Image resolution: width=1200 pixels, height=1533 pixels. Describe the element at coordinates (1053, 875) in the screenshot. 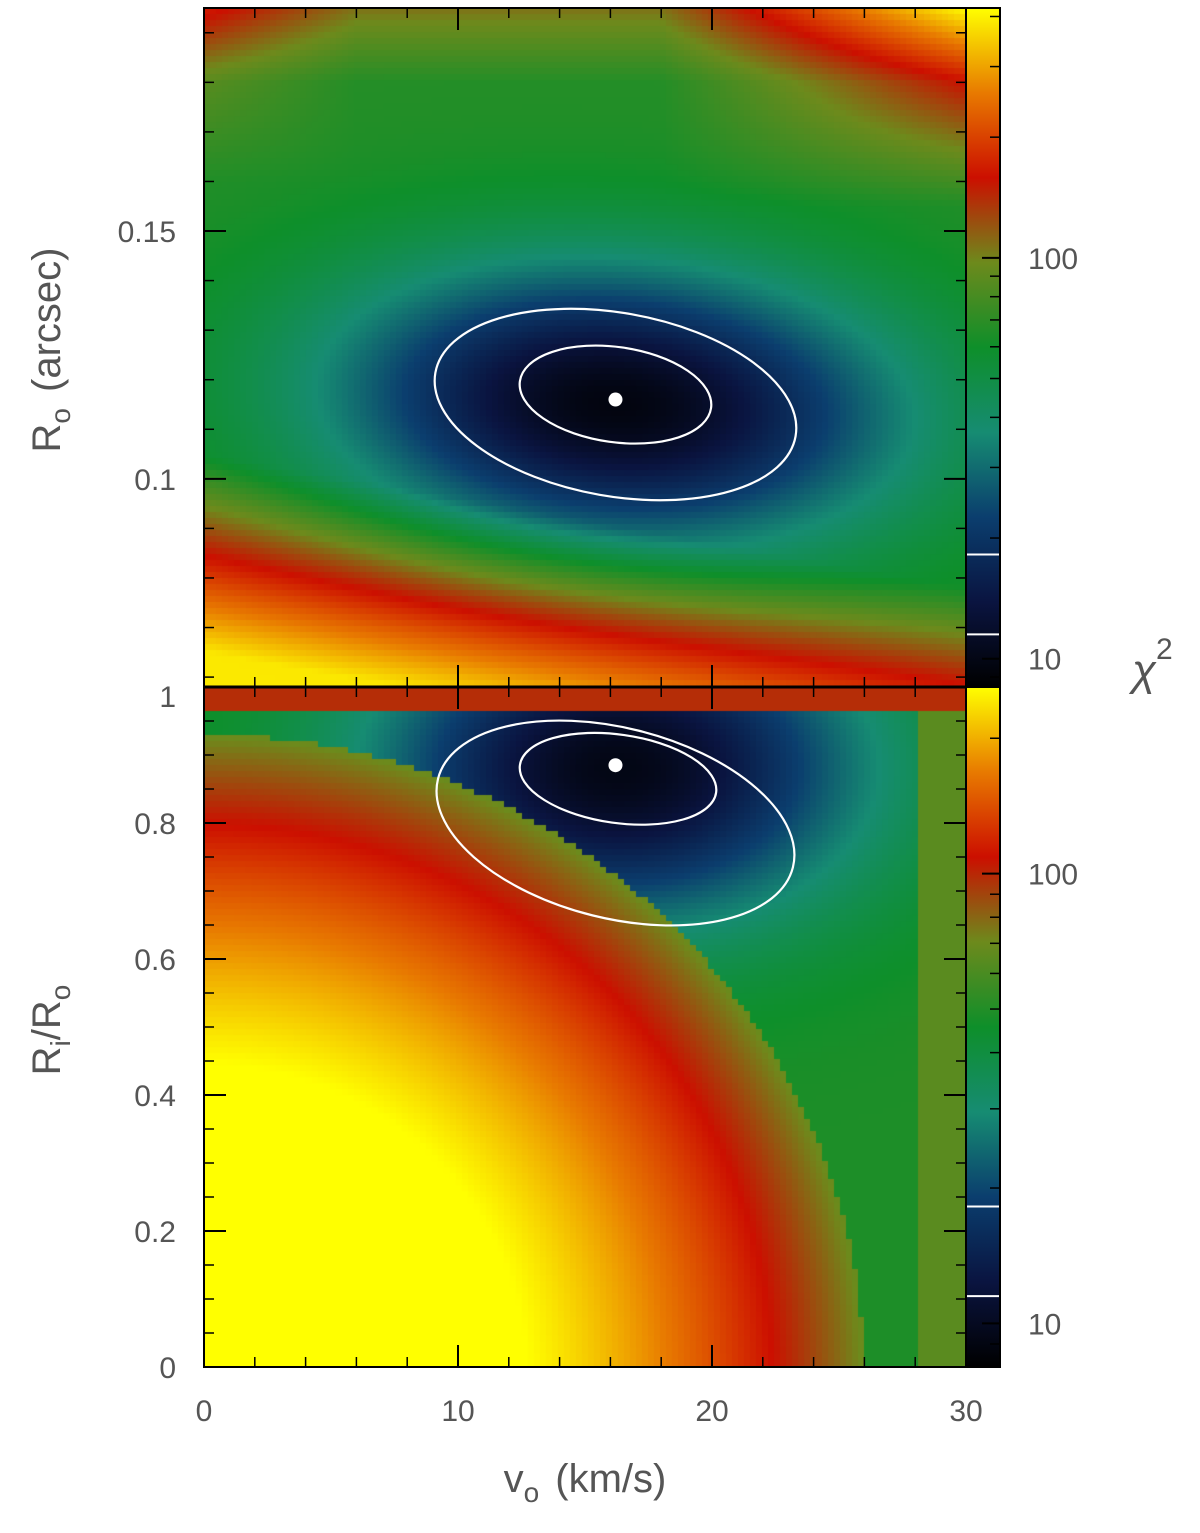

I see `bottom-colorbar-tick-label: 100` at that location.